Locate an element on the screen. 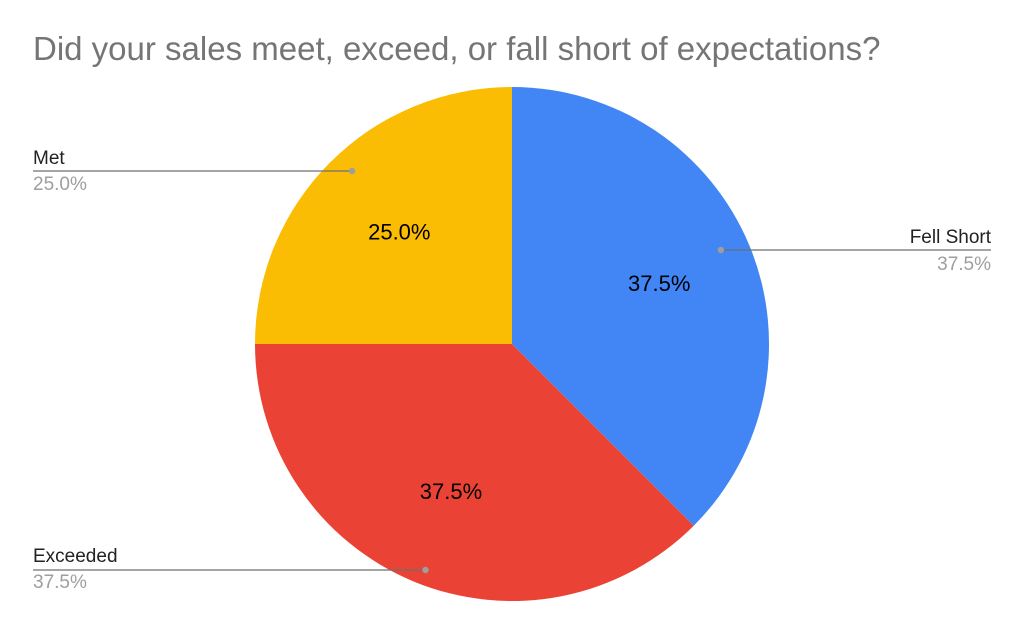  leader-dot-exceeded is located at coordinates (425, 570).